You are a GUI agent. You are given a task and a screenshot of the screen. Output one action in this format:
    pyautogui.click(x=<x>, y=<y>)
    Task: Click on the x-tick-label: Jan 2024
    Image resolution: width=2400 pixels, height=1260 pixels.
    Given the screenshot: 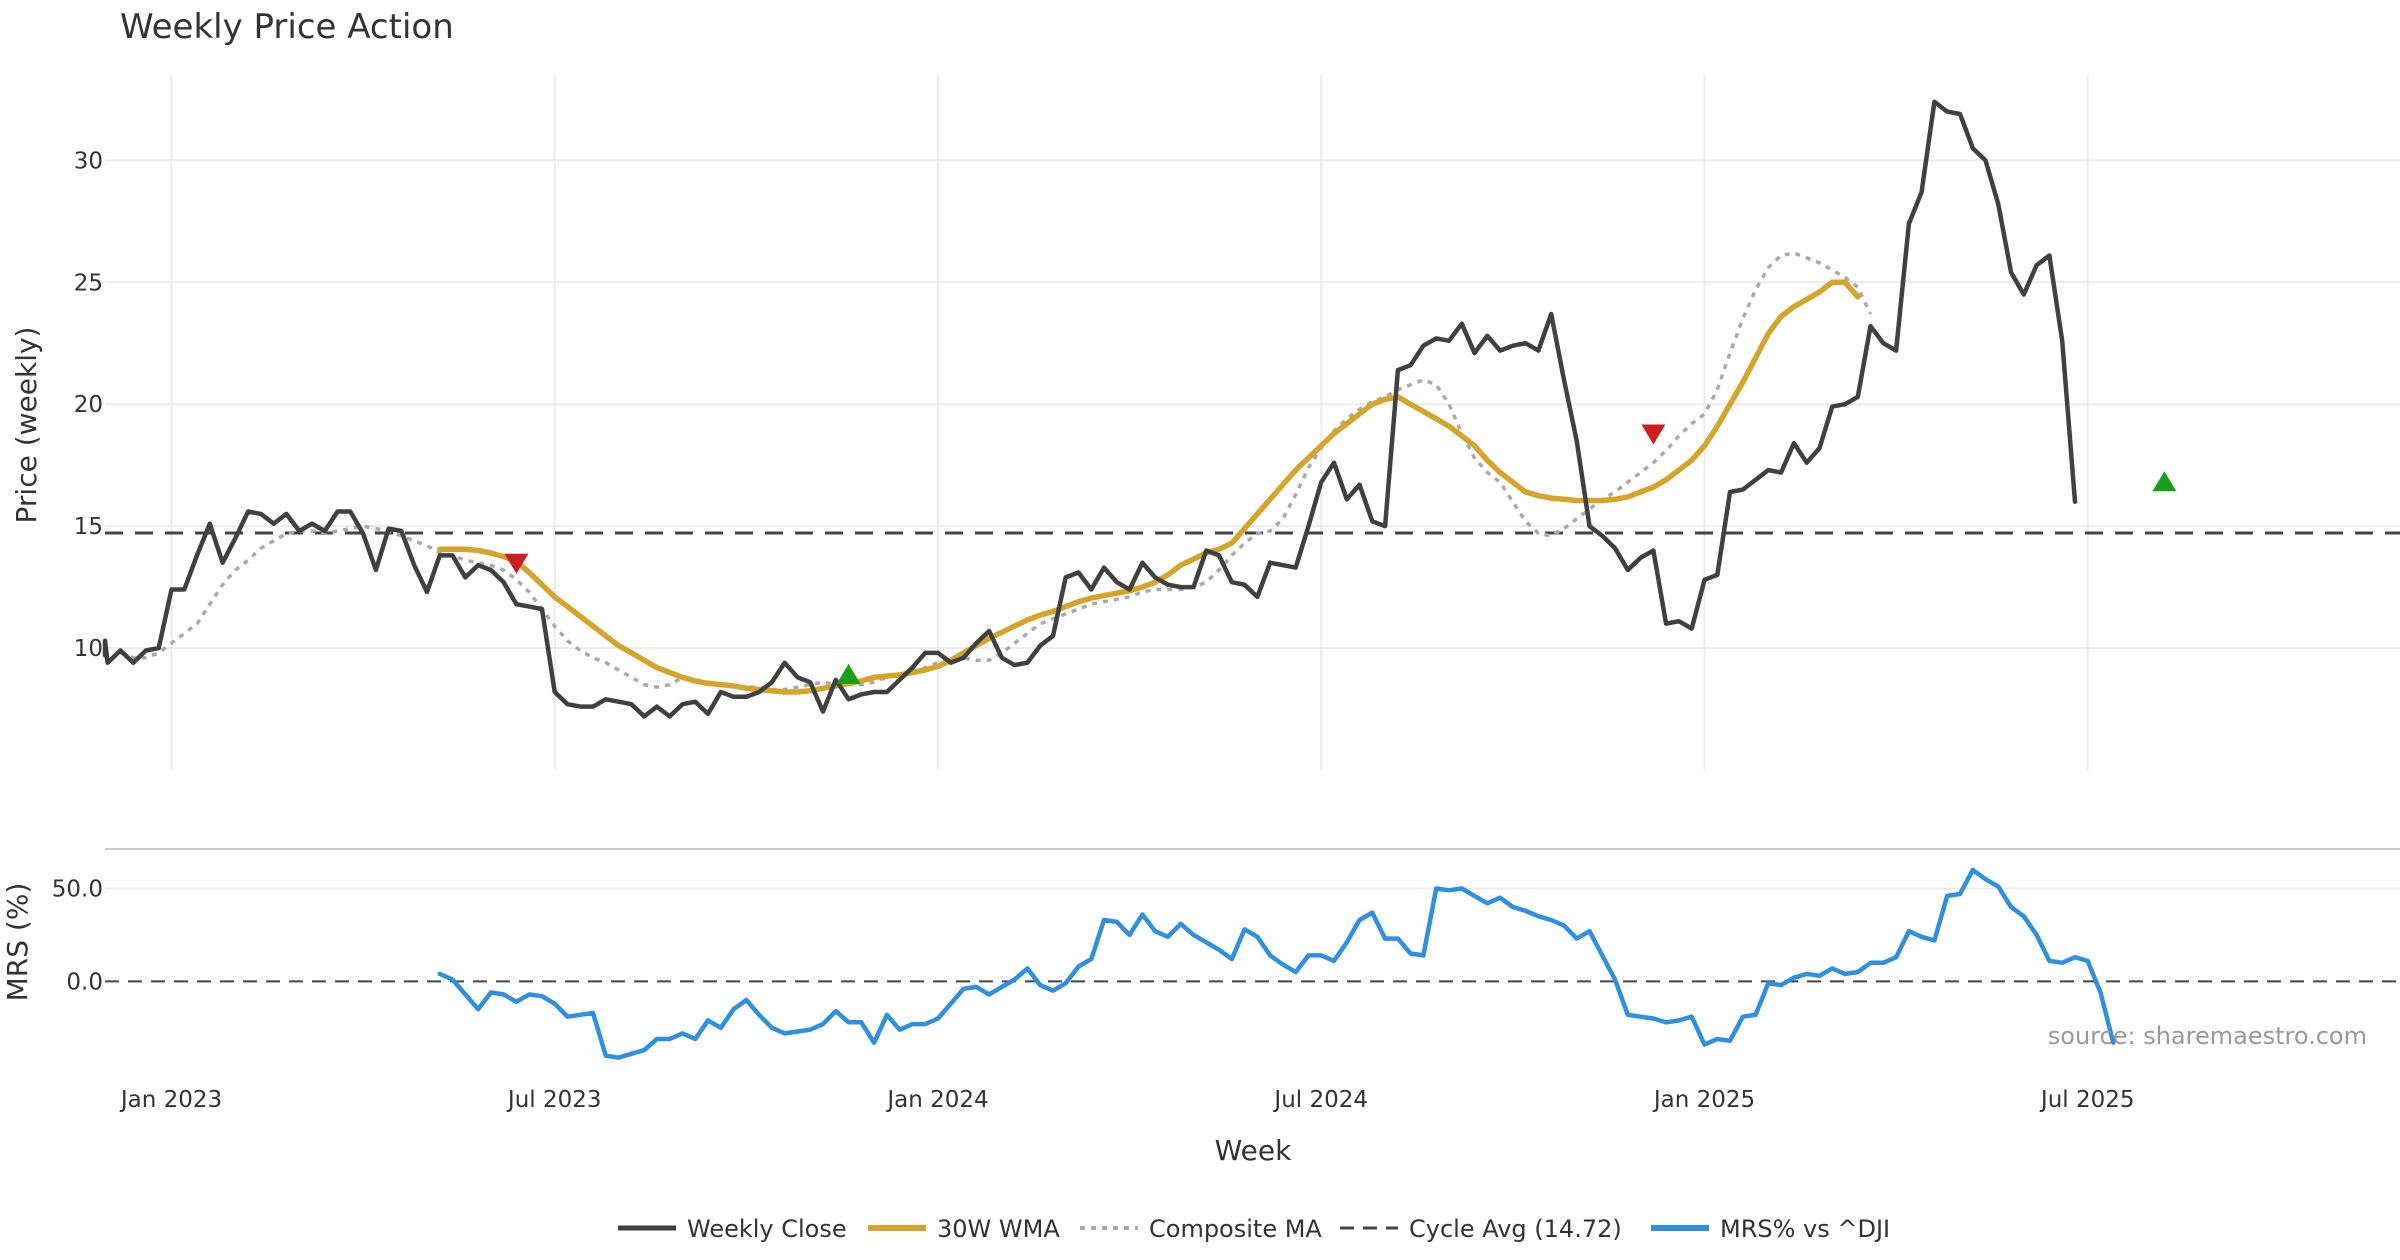 What is the action you would take?
    pyautogui.click(x=936, y=1100)
    